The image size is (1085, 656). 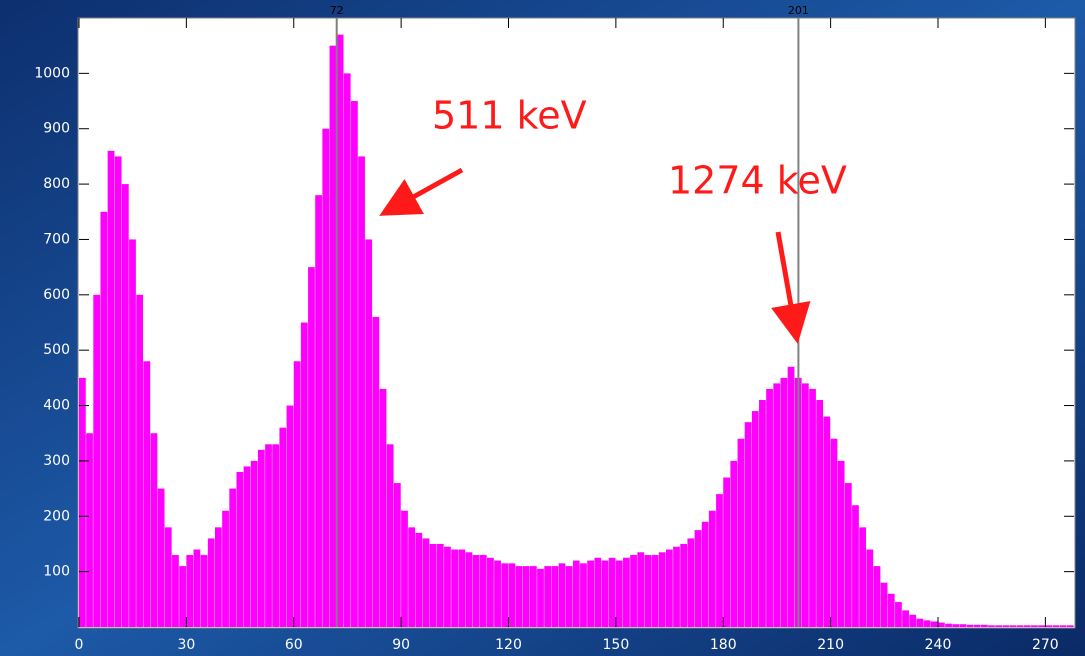 What do you see at coordinates (56, 572) in the screenshot?
I see `y-tick-label: 100` at bounding box center [56, 572].